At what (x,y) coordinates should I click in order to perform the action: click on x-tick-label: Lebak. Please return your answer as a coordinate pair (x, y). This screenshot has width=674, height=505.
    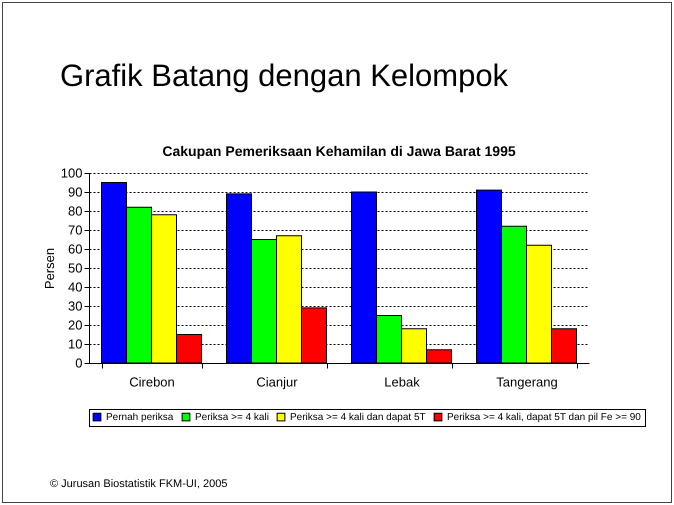
    Looking at the image, I should click on (402, 382).